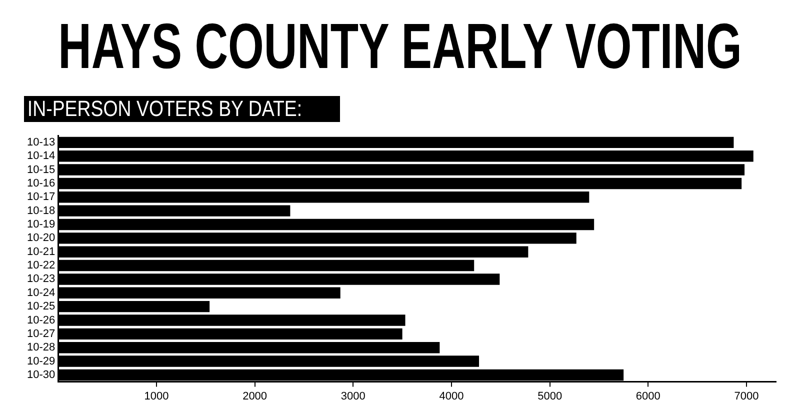  What do you see at coordinates (746, 396) in the screenshot?
I see `x-tick-label: 7000` at bounding box center [746, 396].